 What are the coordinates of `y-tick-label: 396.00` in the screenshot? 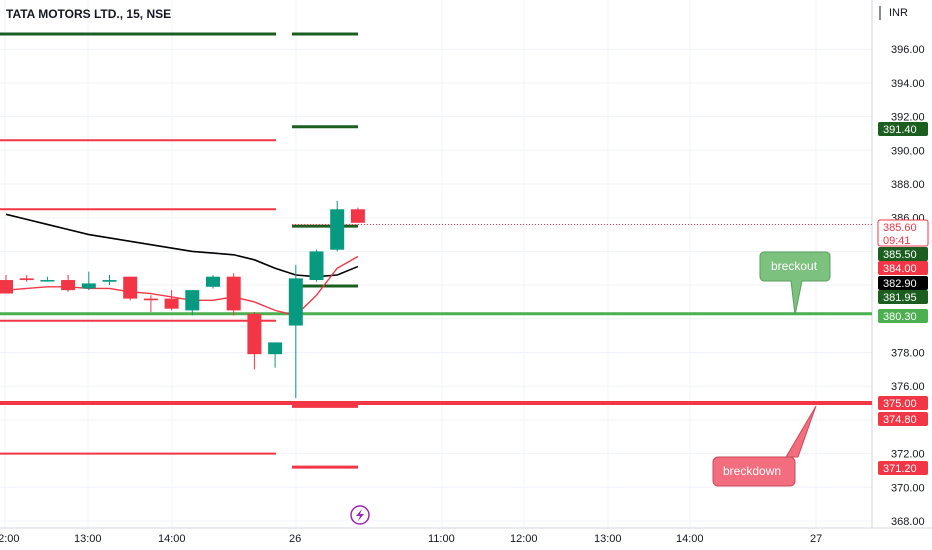 It's located at (908, 50).